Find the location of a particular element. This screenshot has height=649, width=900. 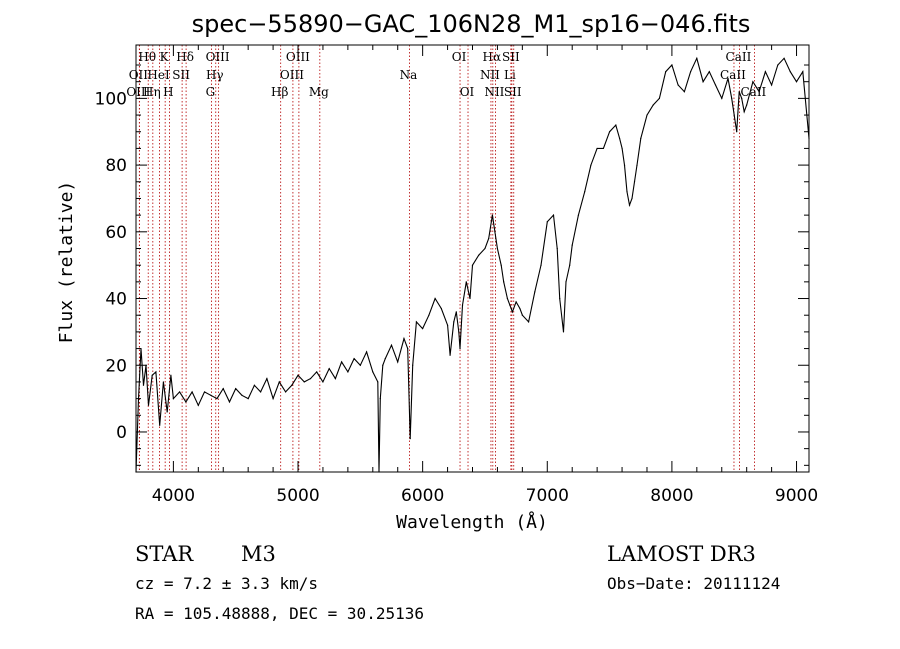

emission-line-label: Hη is located at coordinates (152, 92).